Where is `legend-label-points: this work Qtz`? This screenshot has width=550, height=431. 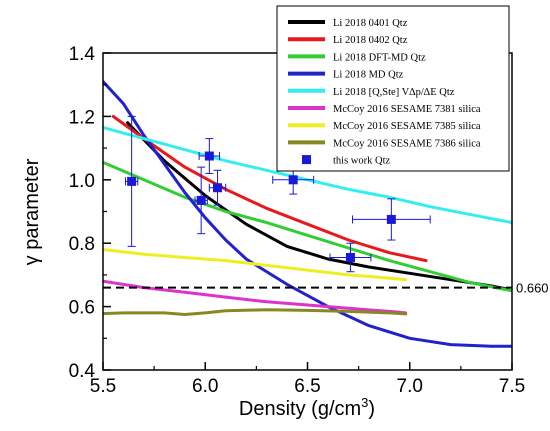
legend-label-points: this work Qtz is located at coordinates (362, 161).